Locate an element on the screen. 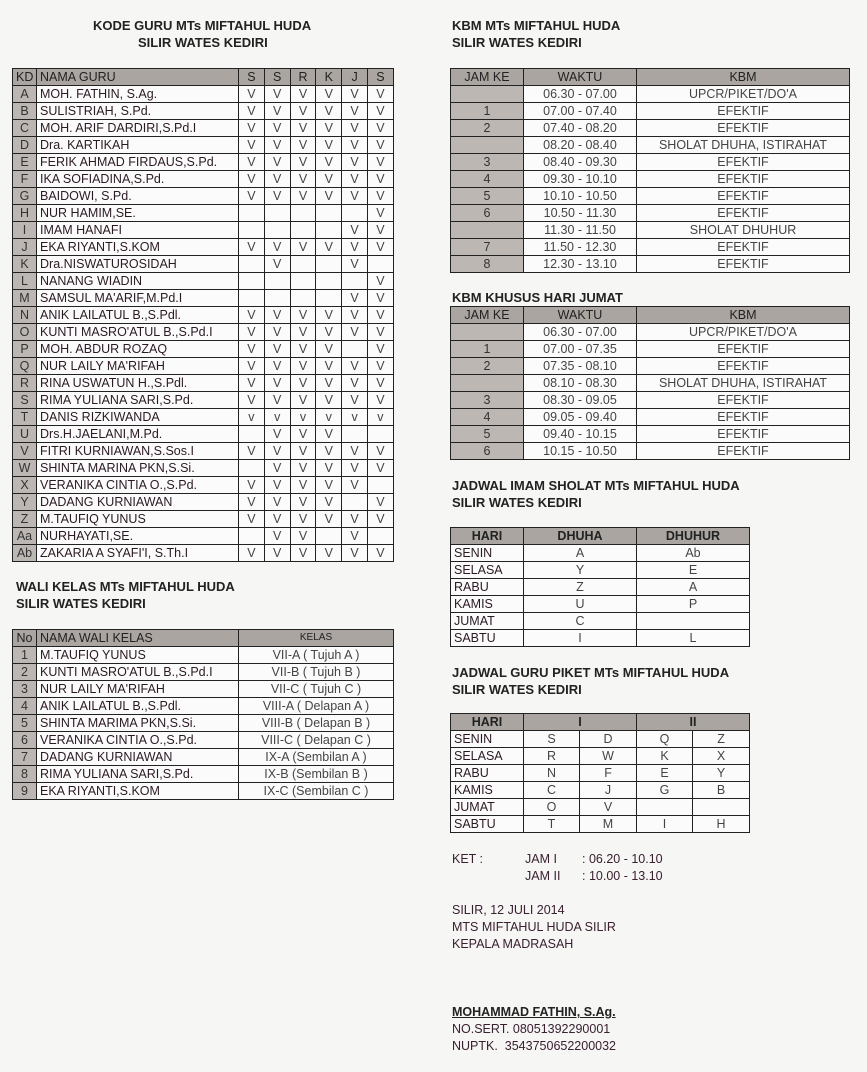  table-cell: S is located at coordinates (551, 739).